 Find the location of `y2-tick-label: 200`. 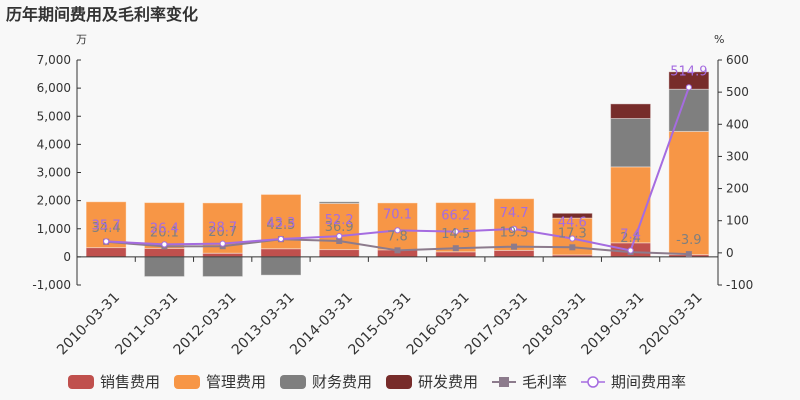

y2-tick-label: 200 is located at coordinates (737, 189).